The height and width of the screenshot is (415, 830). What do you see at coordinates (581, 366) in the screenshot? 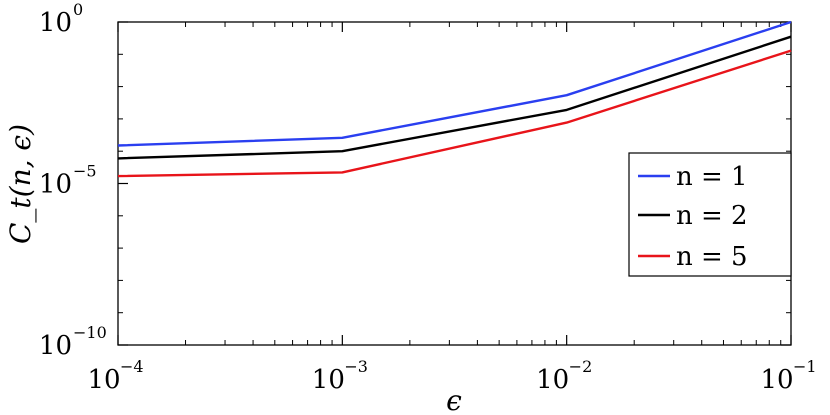
I see `x-tick-exponent: −2` at bounding box center [581, 366].